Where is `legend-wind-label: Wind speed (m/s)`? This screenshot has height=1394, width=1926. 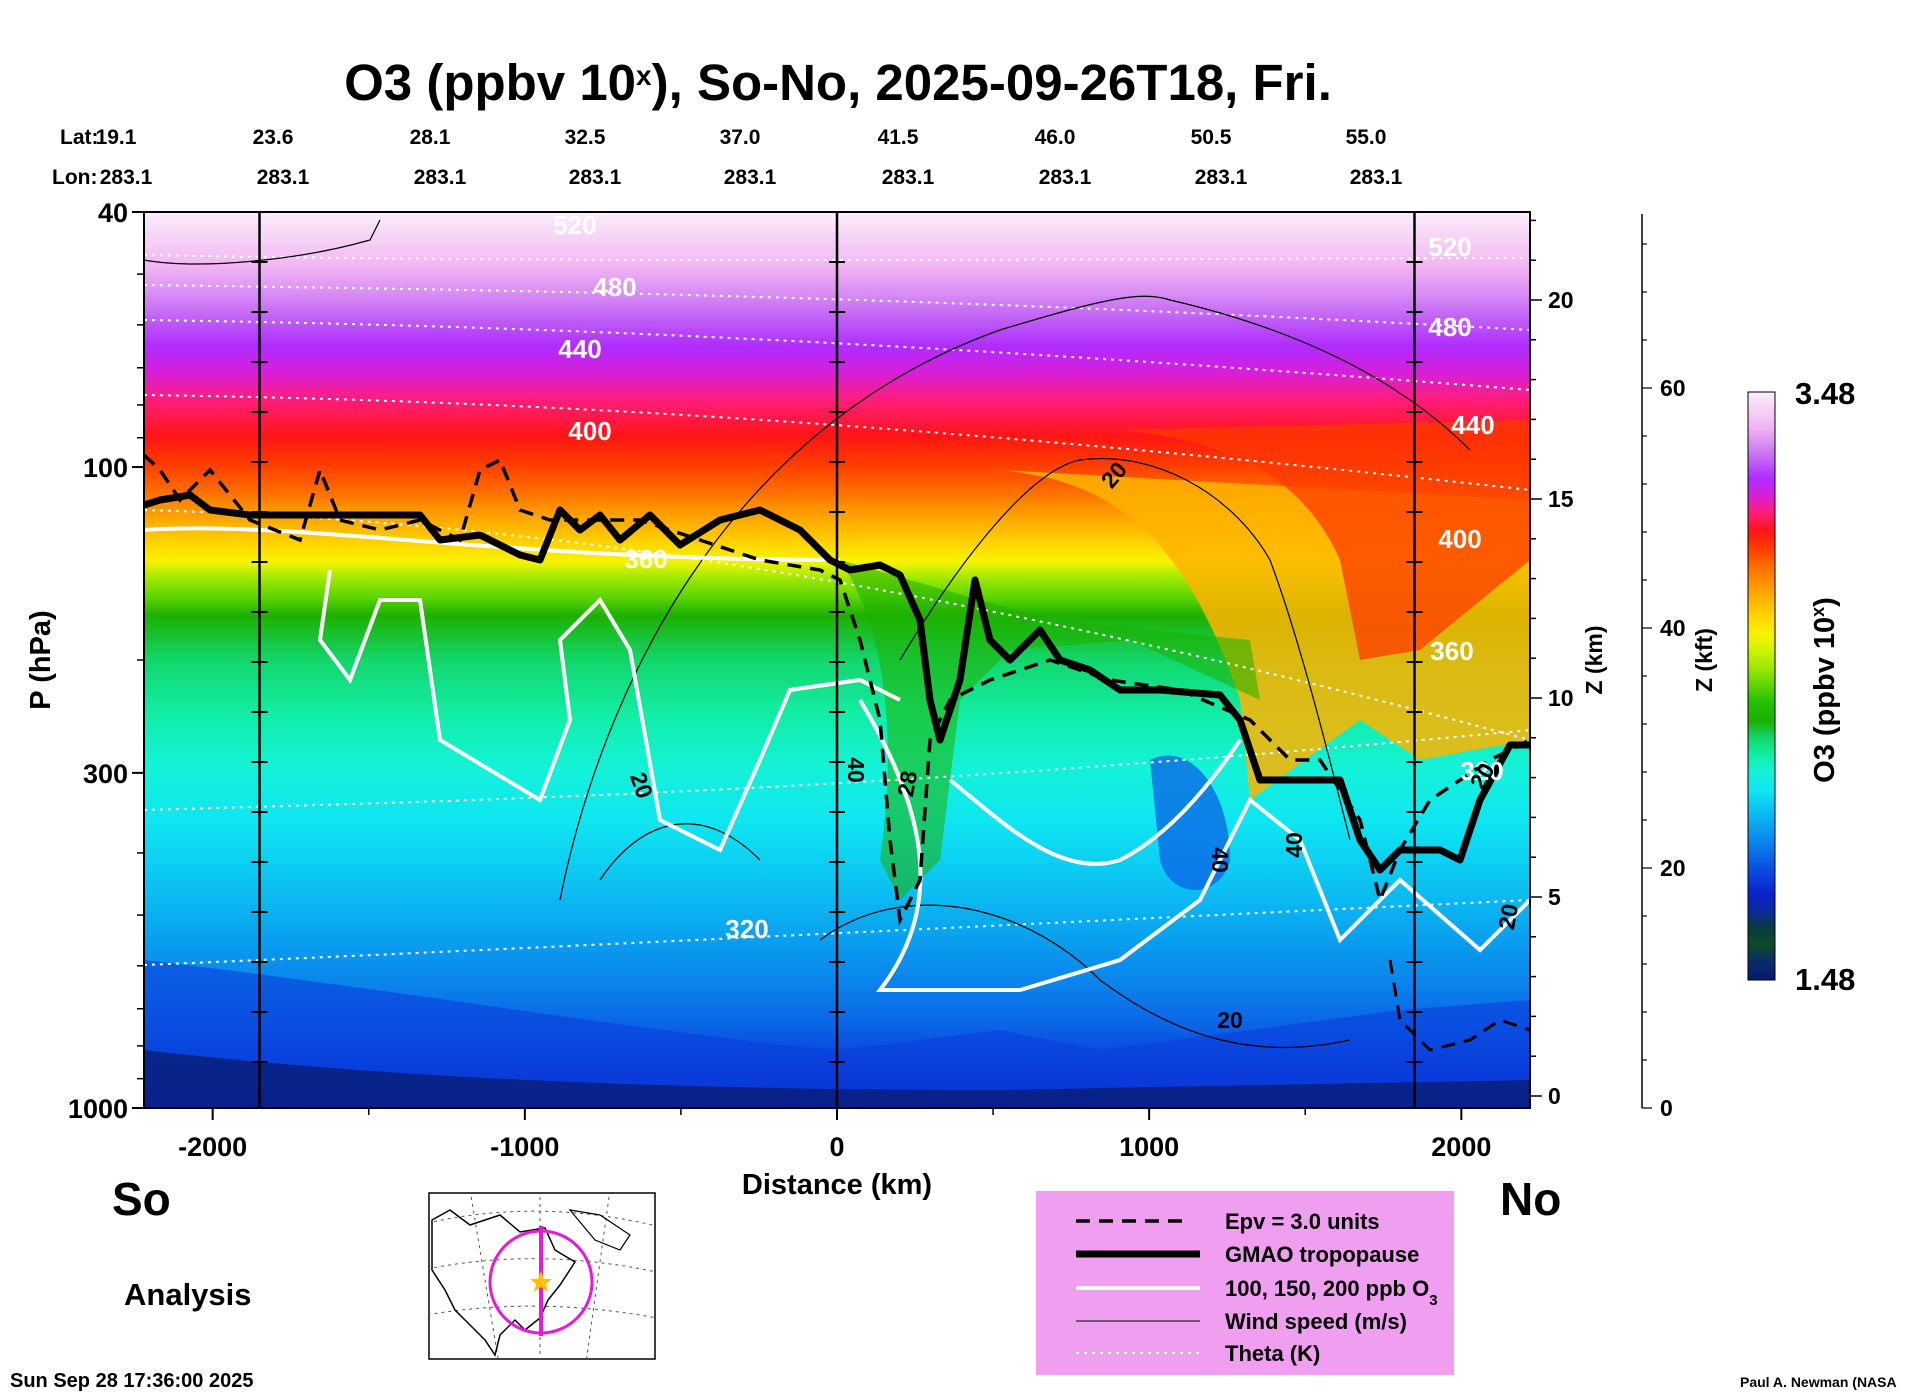
legend-wind-label: Wind speed (m/s) is located at coordinates (1316, 1321).